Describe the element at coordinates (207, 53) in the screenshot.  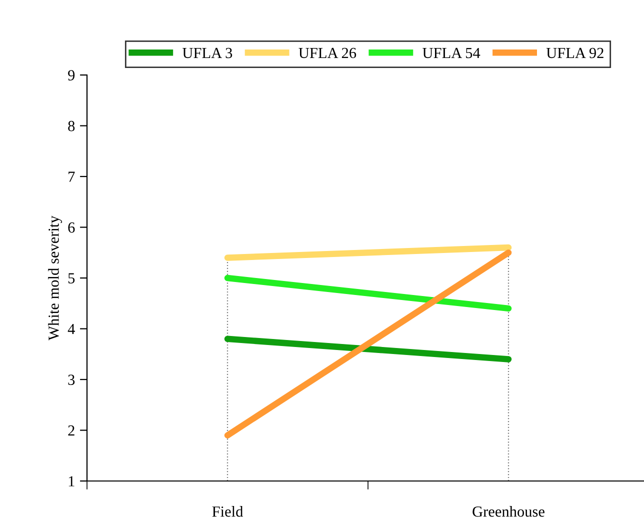
I see `legend-label: UFLA 3` at that location.